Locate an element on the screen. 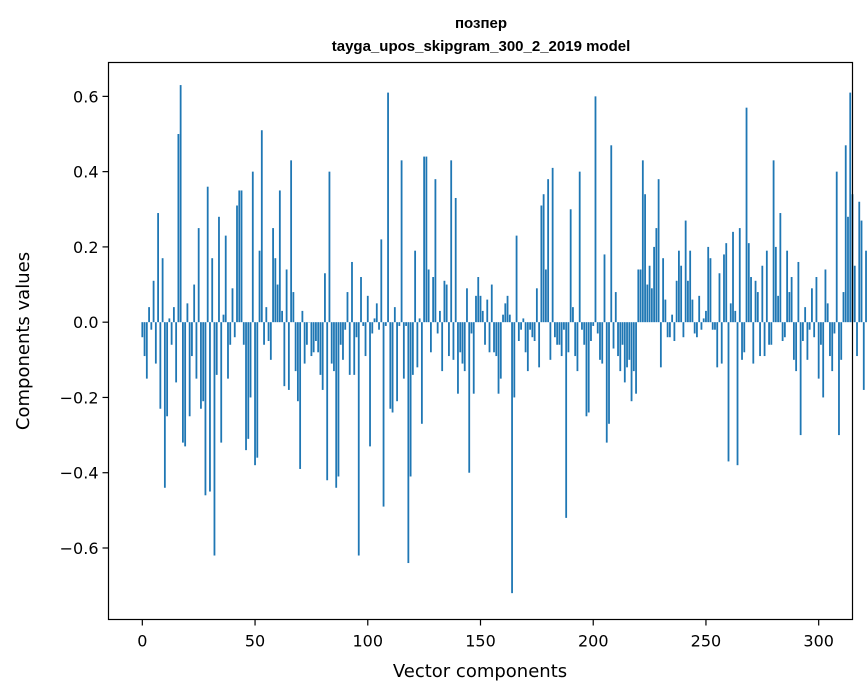 The image size is (867, 696). y-tick-label: 0.2 is located at coordinates (85, 247).